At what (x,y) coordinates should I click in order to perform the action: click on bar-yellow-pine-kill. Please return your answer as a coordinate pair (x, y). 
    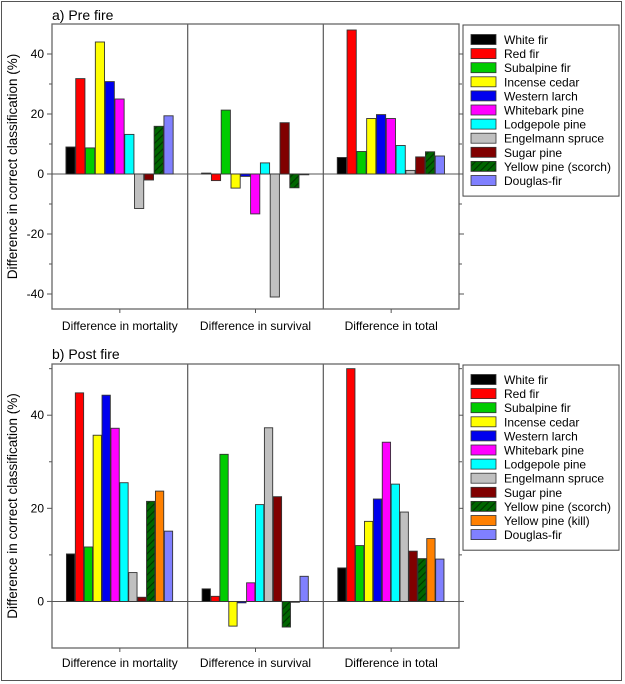
    Looking at the image, I should click on (431, 570).